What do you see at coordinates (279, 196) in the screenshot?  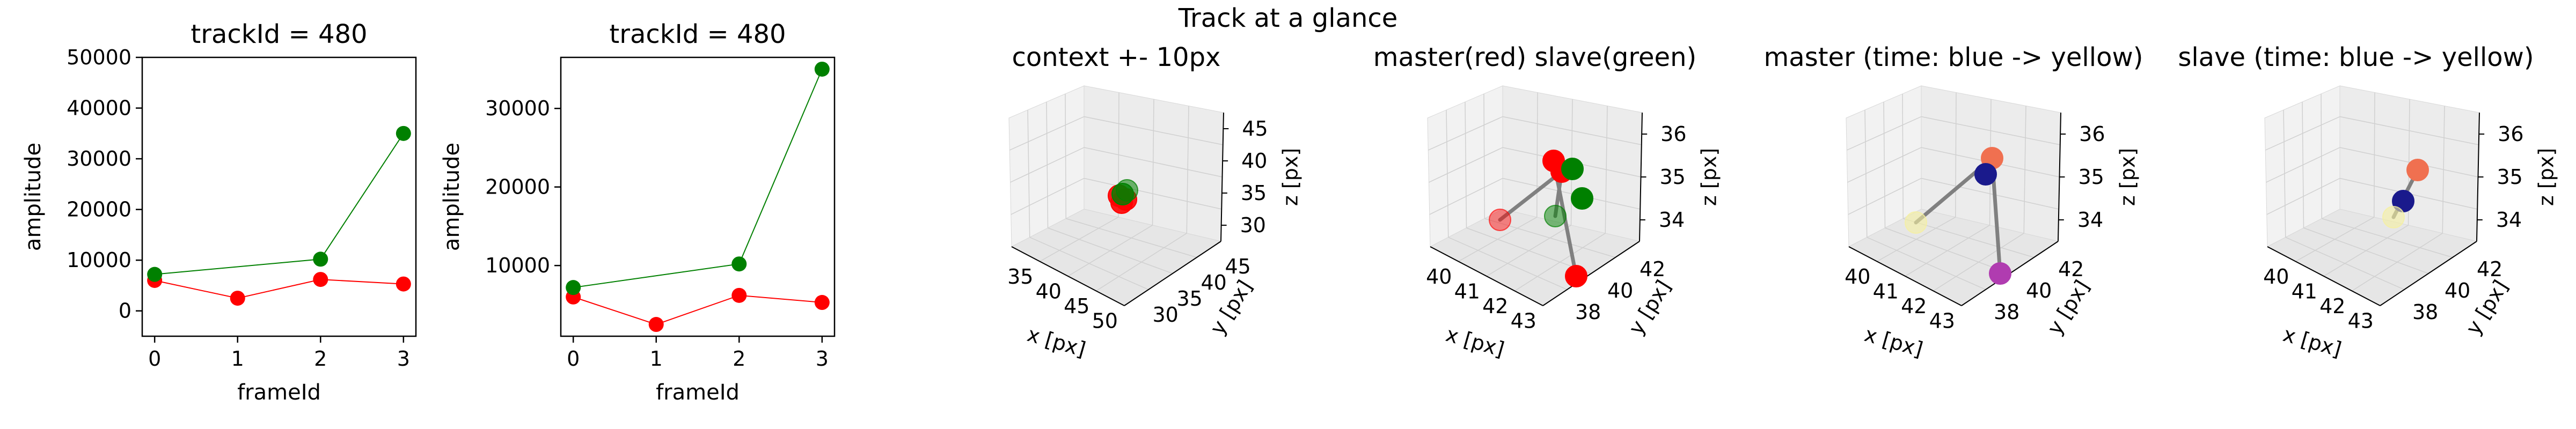 I see `chart-1-axes-frame` at bounding box center [279, 196].